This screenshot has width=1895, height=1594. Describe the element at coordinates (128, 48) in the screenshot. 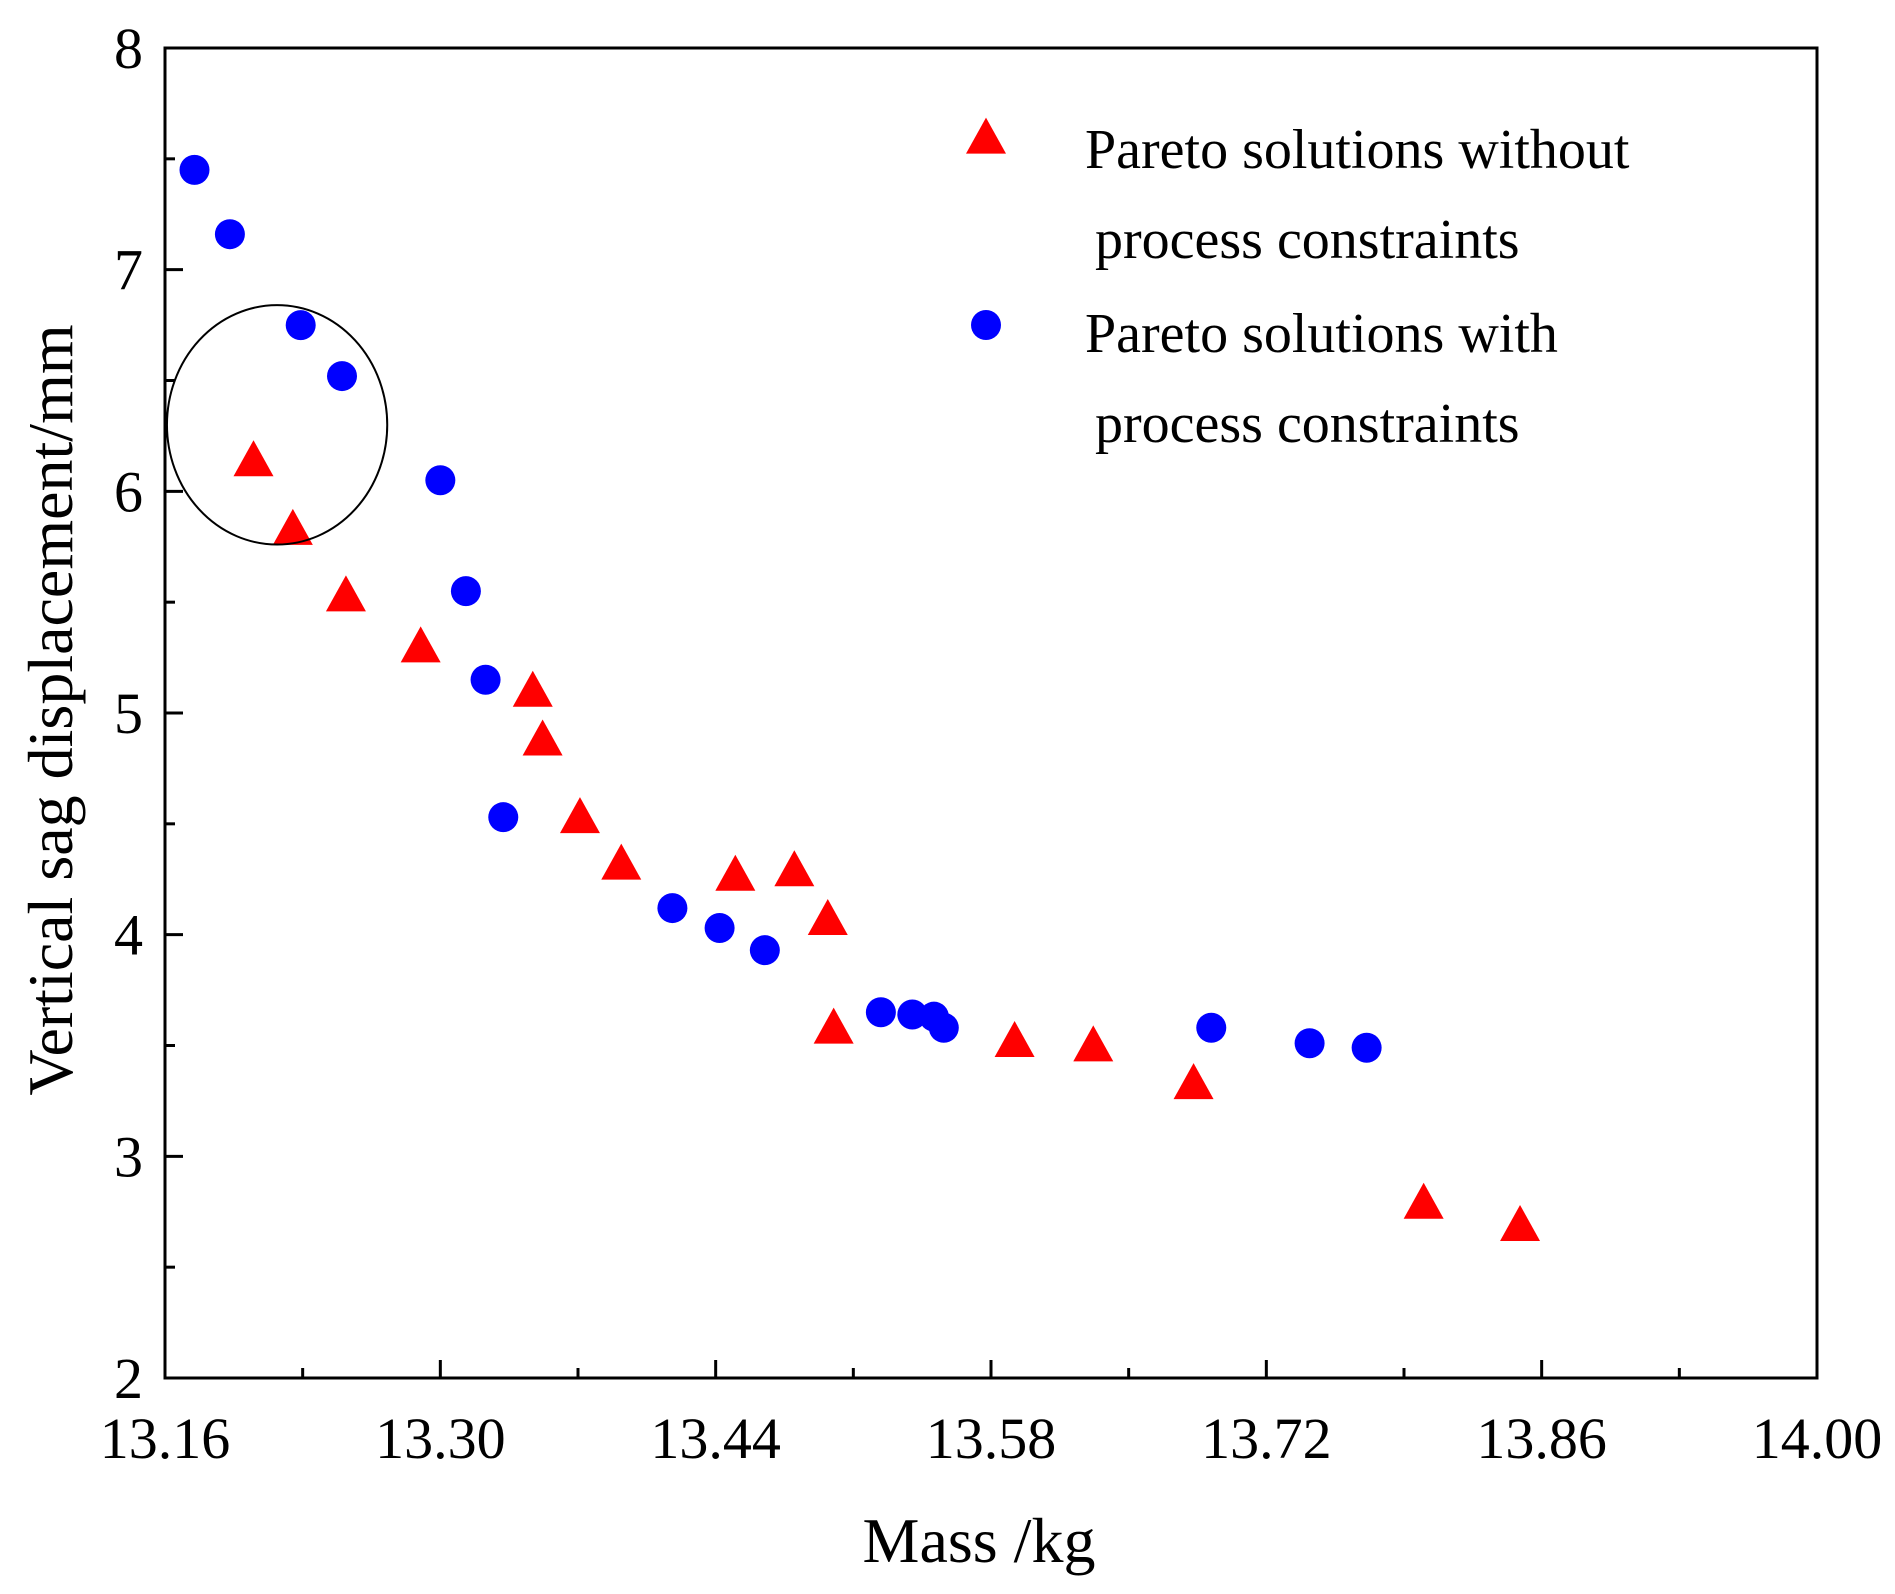

I see `y-tick-label: 8` at that location.